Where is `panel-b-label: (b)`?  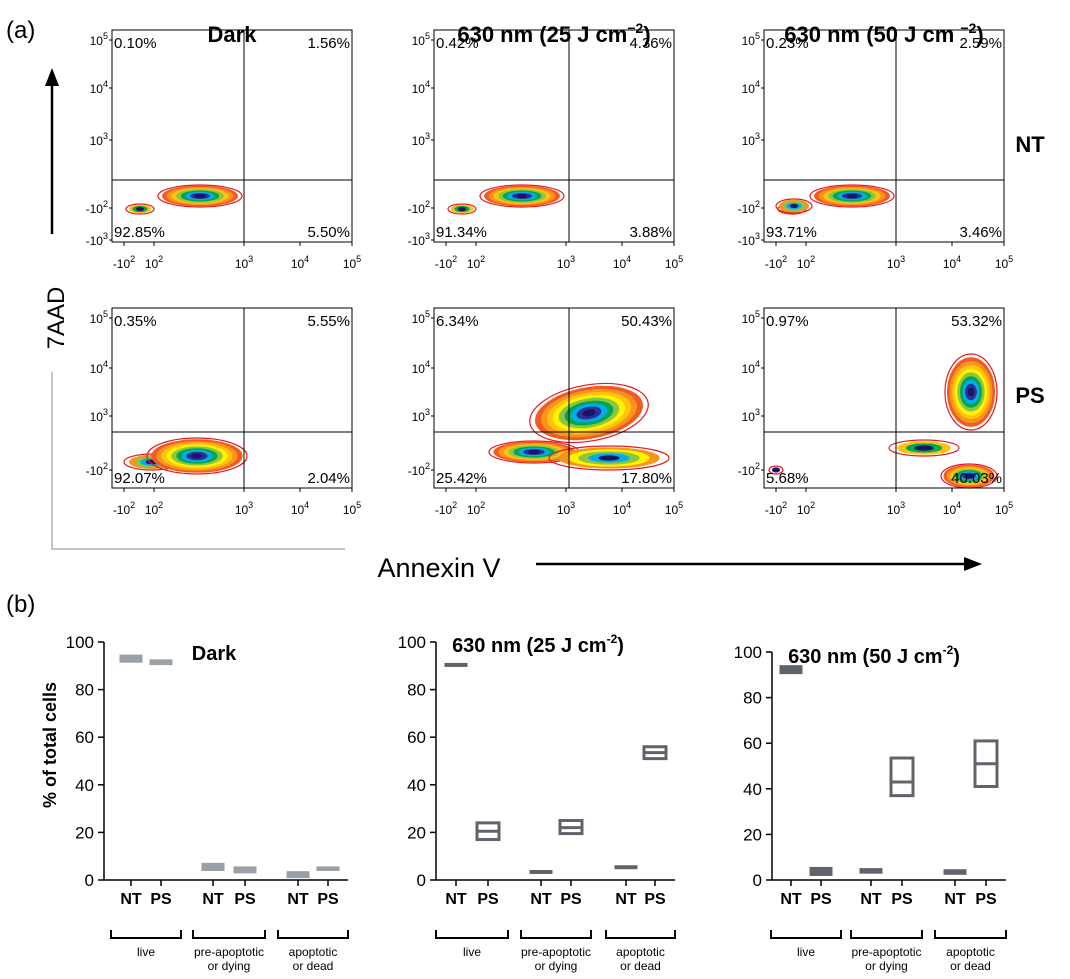 panel-b-label: (b) is located at coordinates (20, 604).